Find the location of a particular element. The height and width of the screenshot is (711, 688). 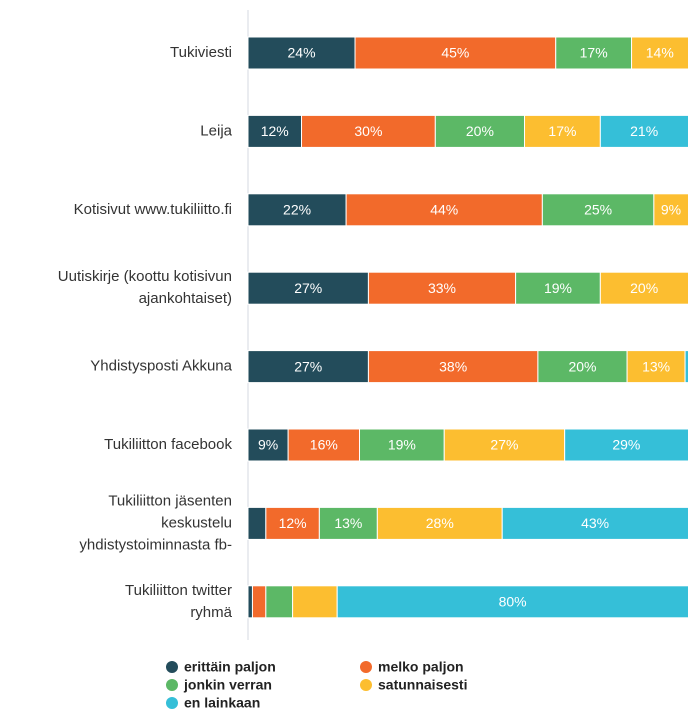

value-label: 30% is located at coordinates (368, 131).